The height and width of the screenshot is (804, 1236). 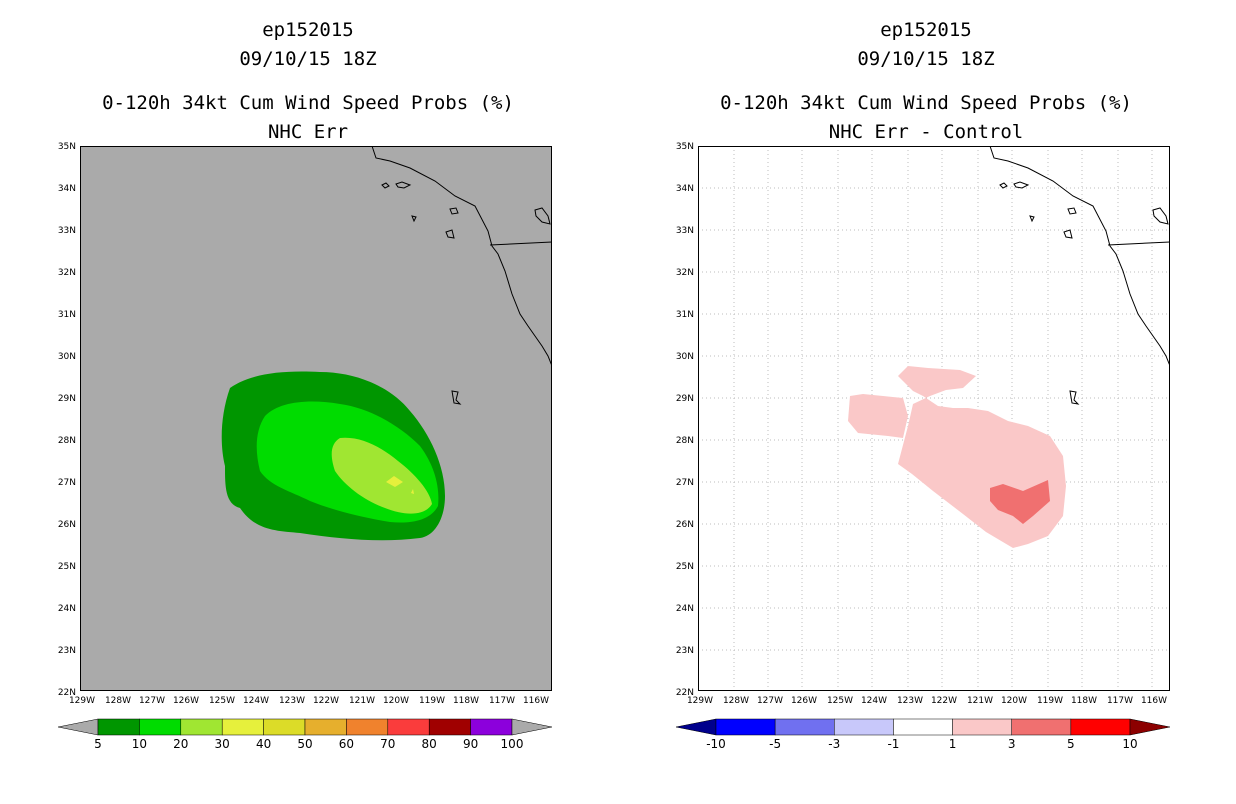 What do you see at coordinates (263, 744) in the screenshot?
I see `colorbar-label: 40` at bounding box center [263, 744].